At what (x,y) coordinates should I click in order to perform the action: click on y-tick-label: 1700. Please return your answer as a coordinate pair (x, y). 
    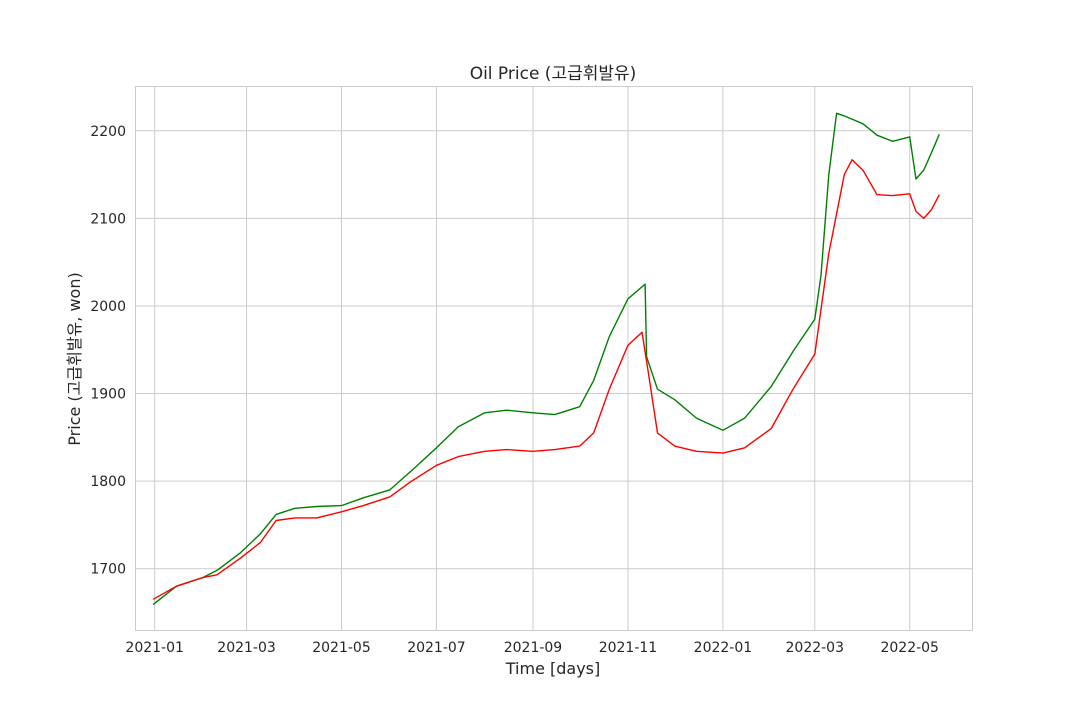
    Looking at the image, I should click on (108, 570).